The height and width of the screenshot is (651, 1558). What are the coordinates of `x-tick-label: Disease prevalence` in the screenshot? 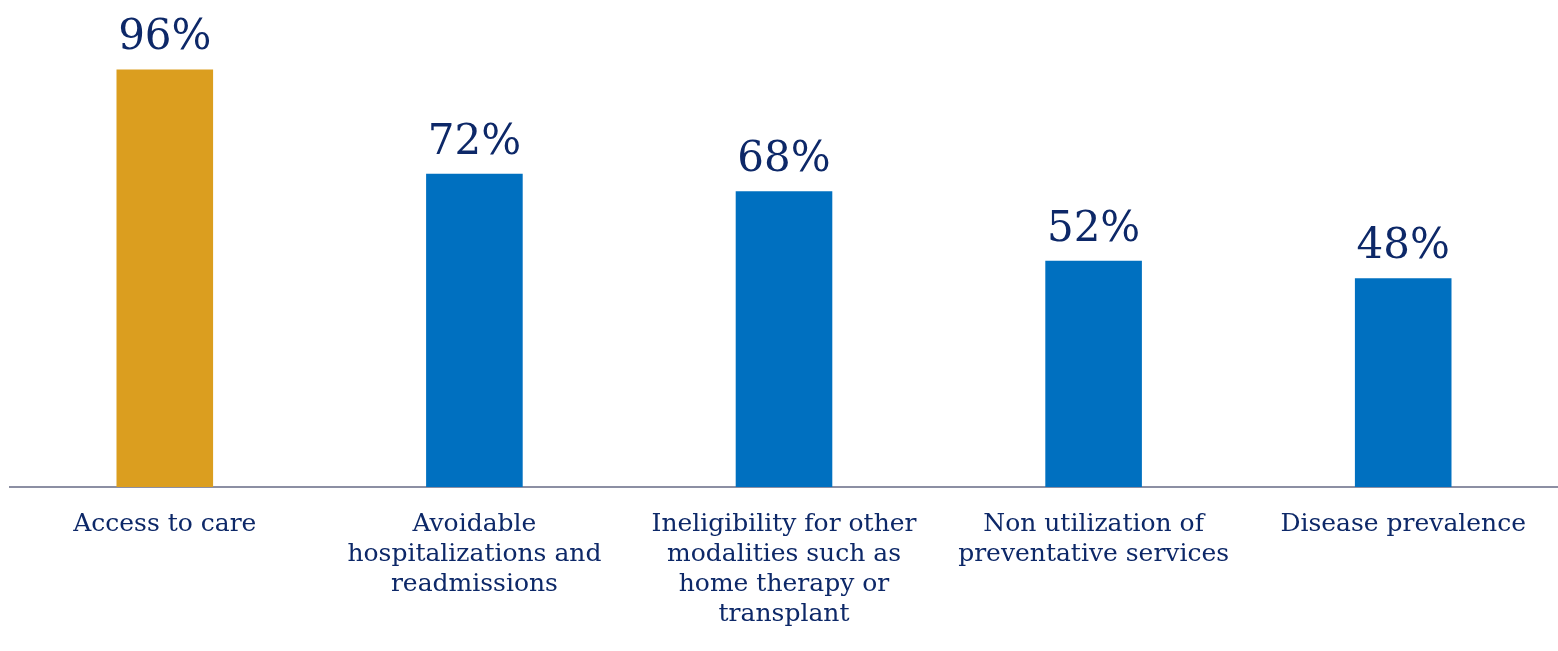 It's located at (1403, 522).